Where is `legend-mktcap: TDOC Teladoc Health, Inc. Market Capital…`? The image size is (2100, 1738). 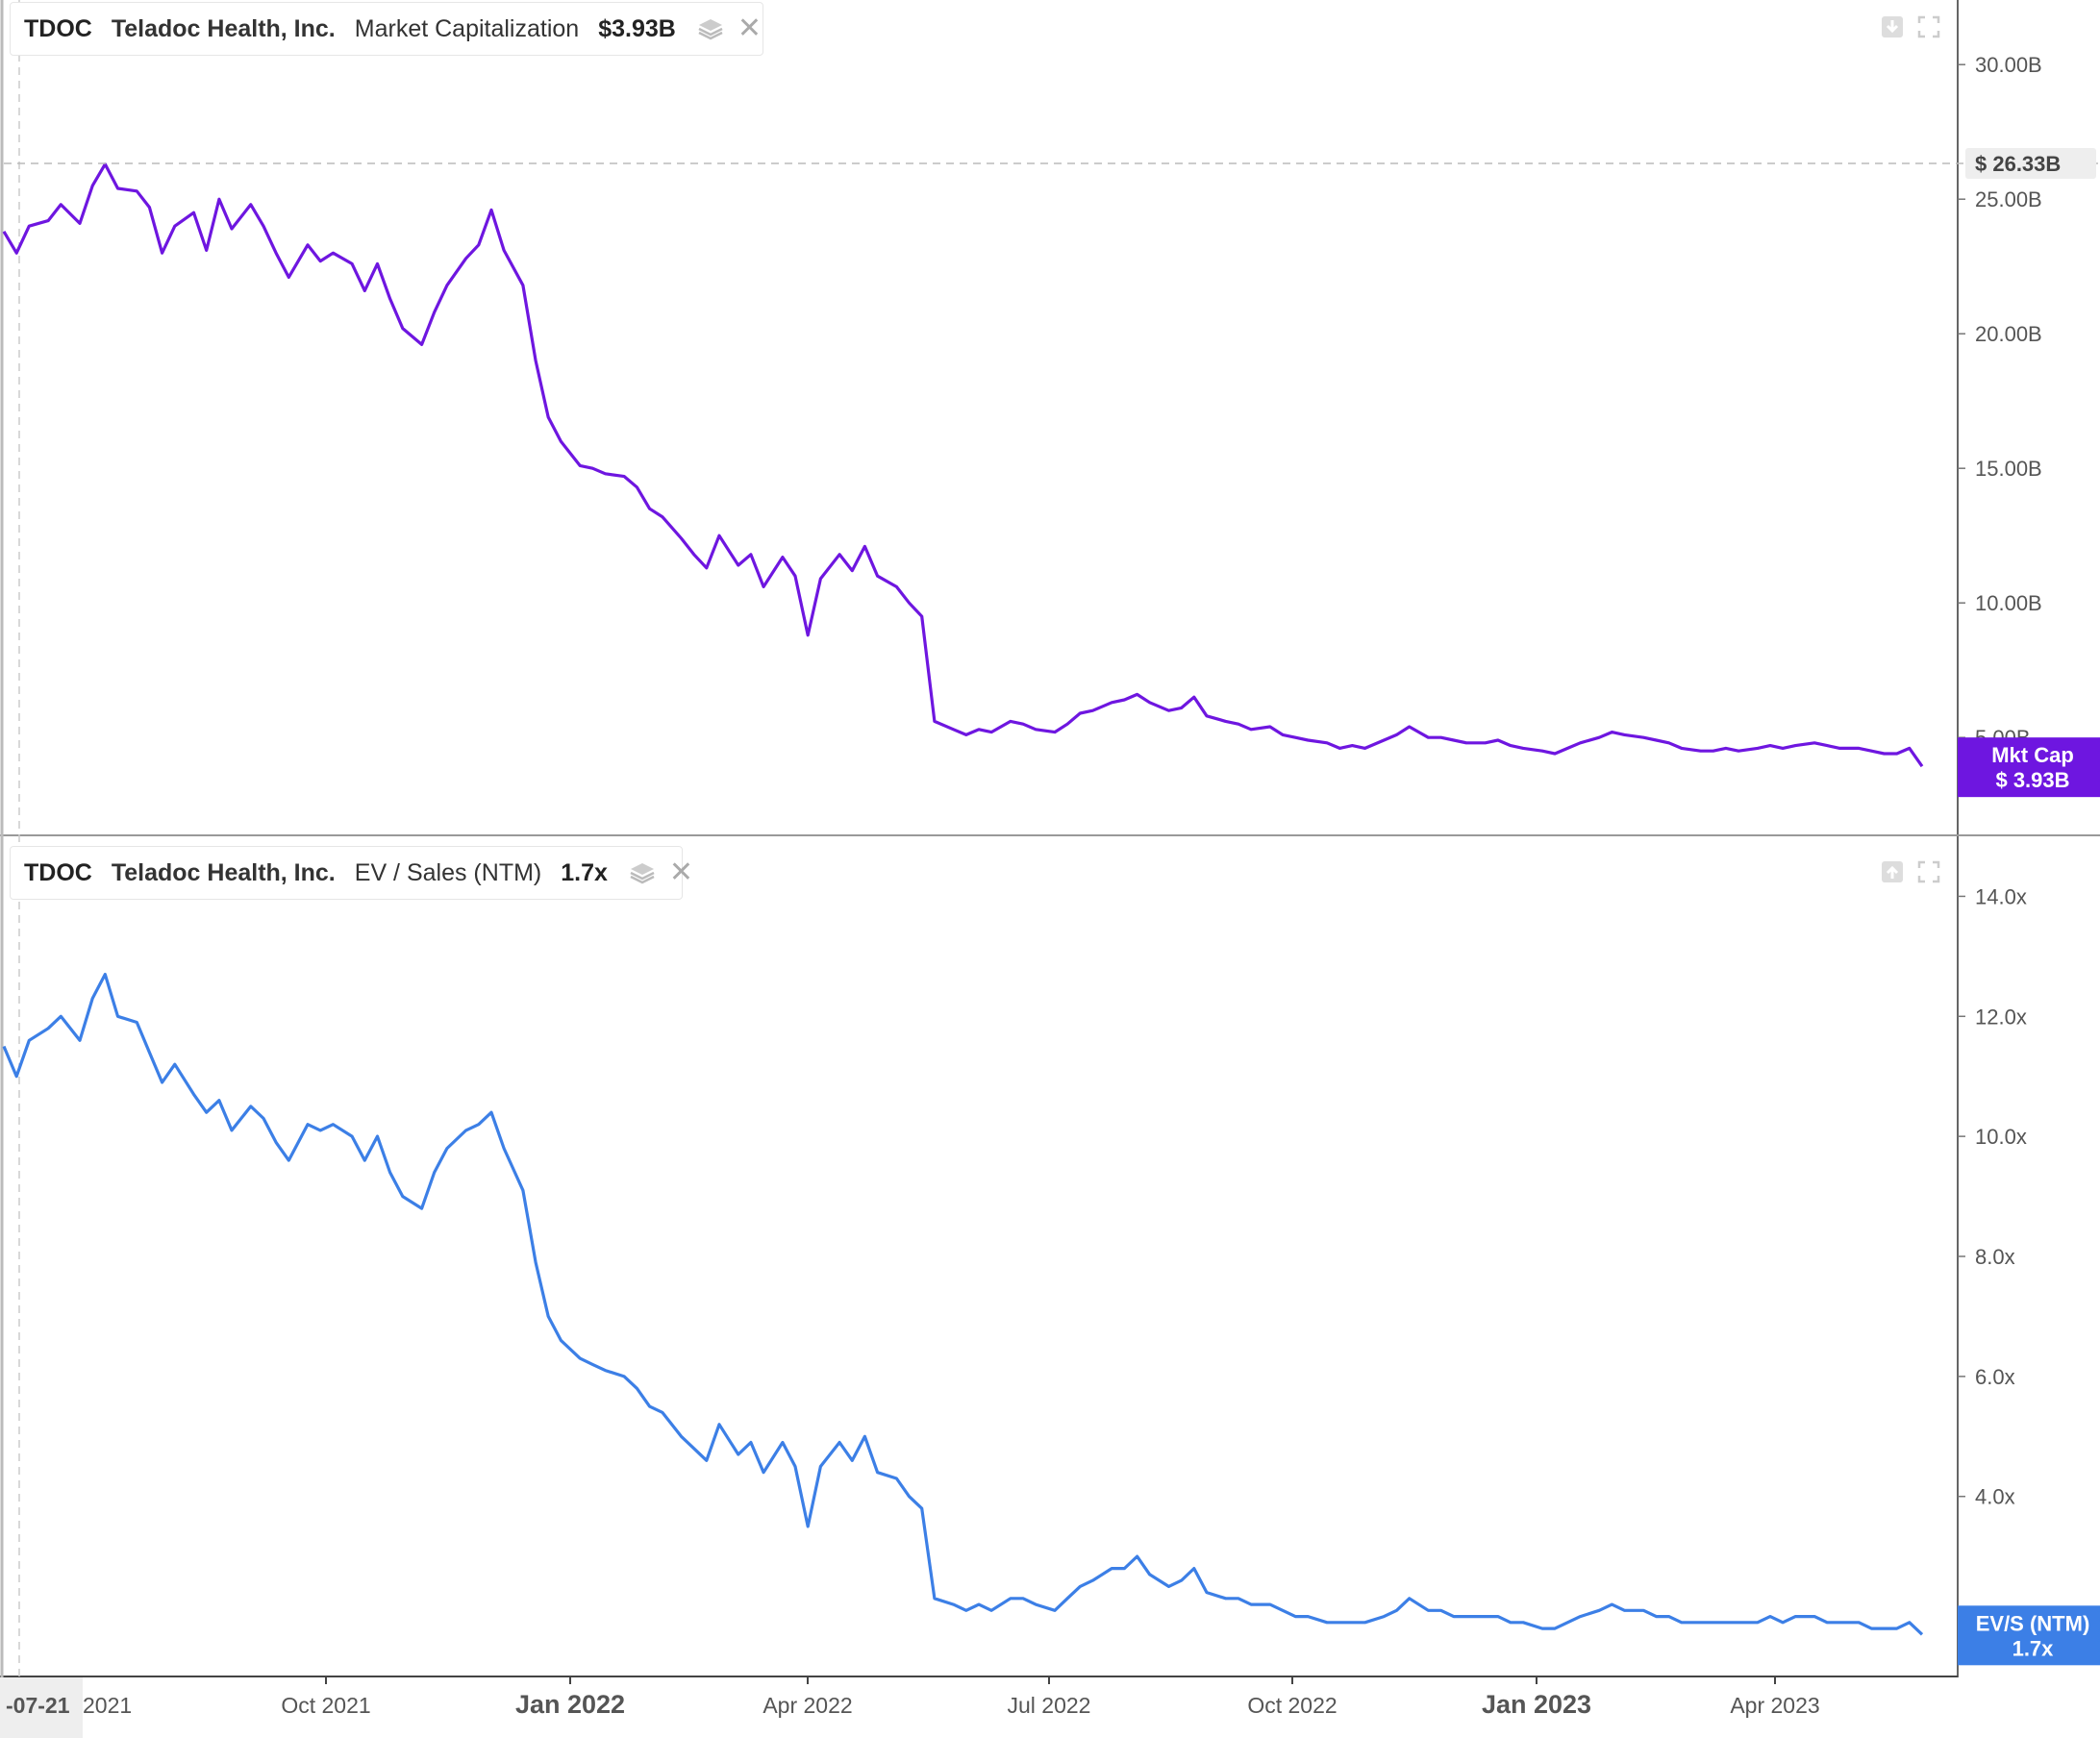
legend-mktcap: TDOC Teladoc Health, Inc. Market Capital… is located at coordinates (387, 29).